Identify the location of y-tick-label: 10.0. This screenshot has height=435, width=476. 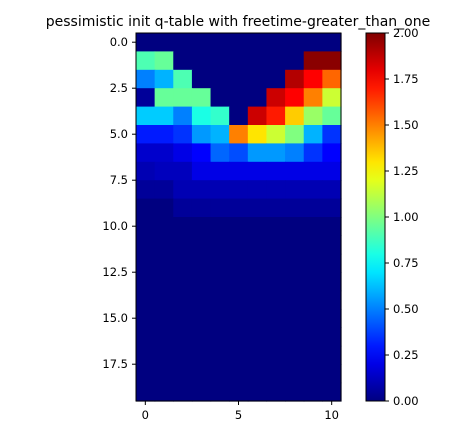
(115, 226).